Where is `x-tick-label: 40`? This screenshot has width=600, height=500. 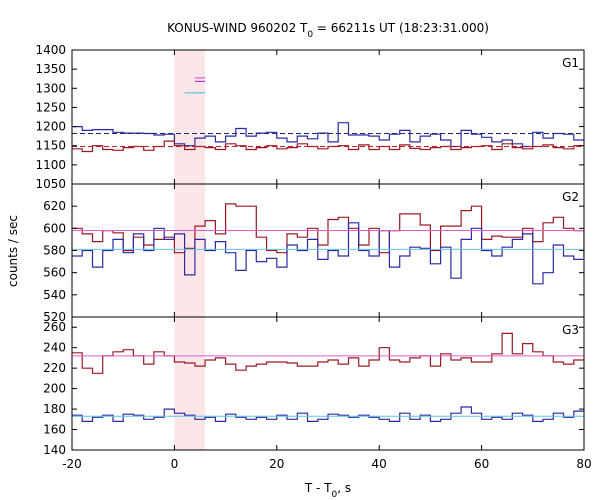
x-tick-label: 40 is located at coordinates (379, 464).